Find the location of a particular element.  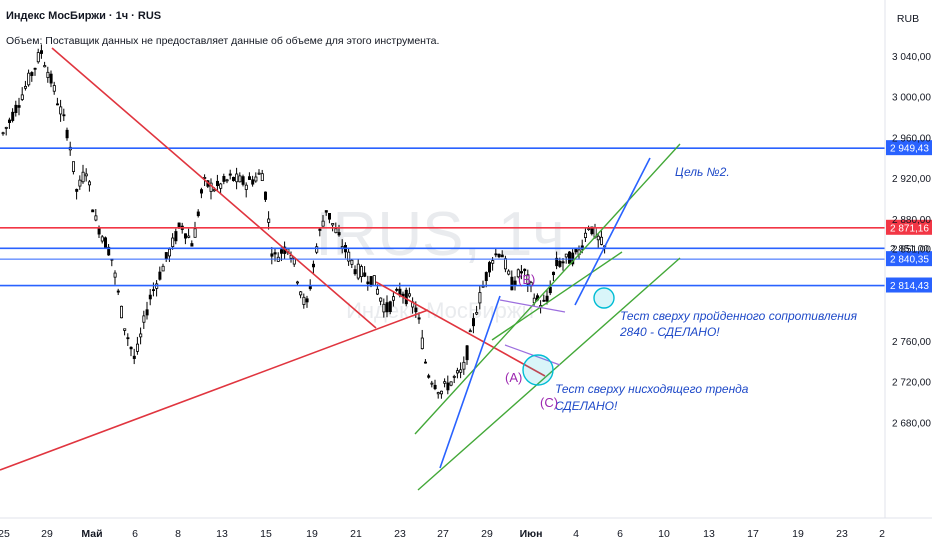

price-tick-label: 3 040,00 is located at coordinates (911, 57).